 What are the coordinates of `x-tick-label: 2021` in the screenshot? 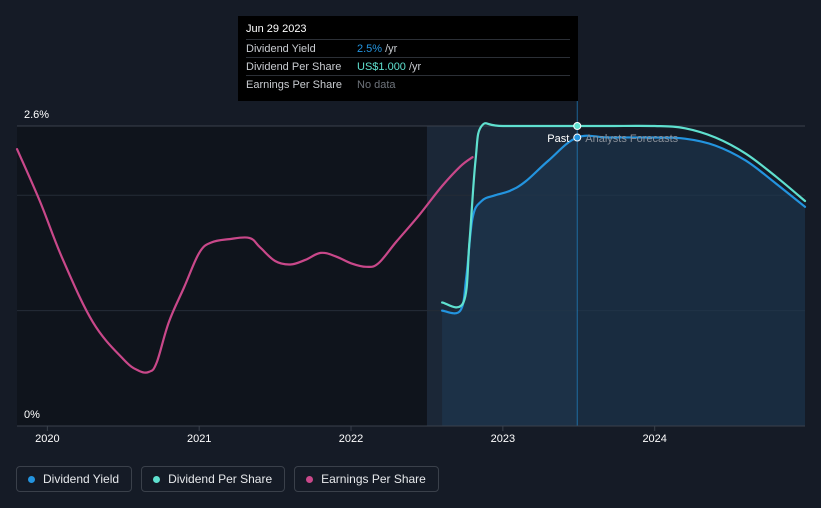 It's located at (199, 439).